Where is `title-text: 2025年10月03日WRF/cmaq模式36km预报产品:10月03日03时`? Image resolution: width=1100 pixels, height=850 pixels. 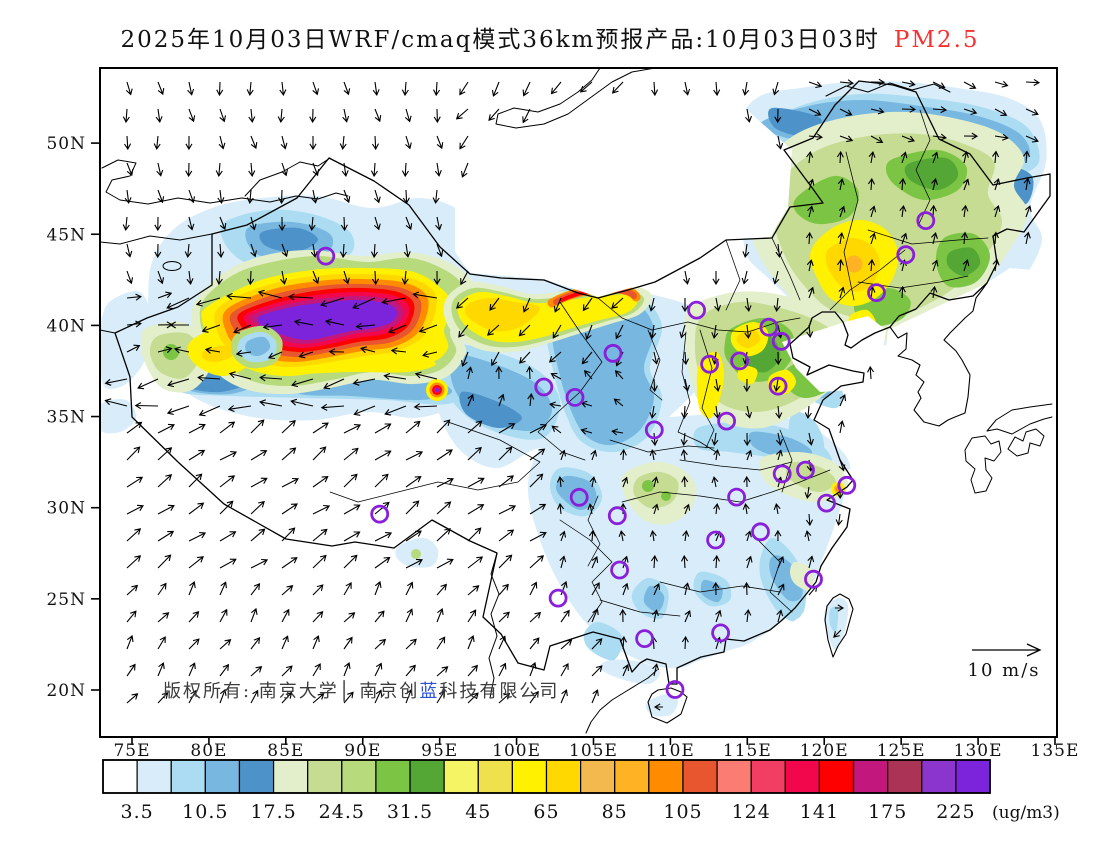 title-text: 2025年10月03日WRF/cmaq模式36km预报产品:10月03日03时 is located at coordinates (500, 40).